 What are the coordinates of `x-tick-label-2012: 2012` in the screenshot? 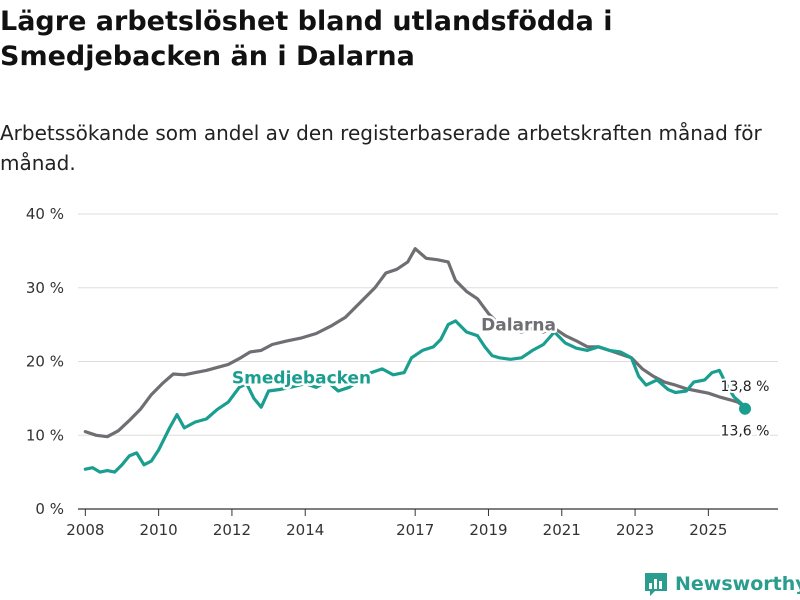 It's located at (232, 530).